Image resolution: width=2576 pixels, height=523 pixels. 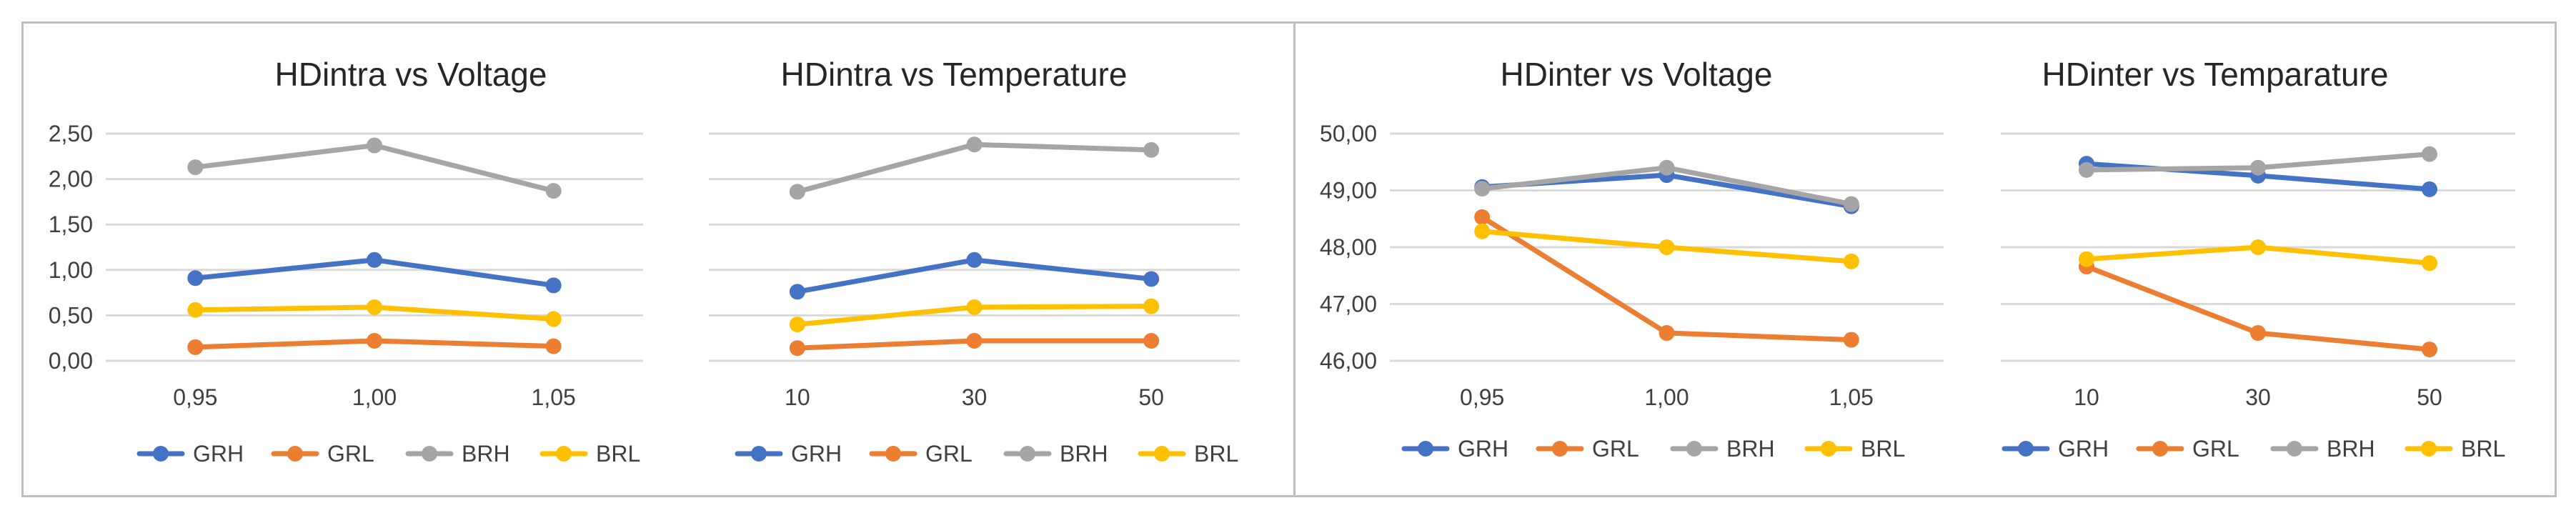 What do you see at coordinates (1348, 247) in the screenshot?
I see `y-tick-label: 48,00` at bounding box center [1348, 247].